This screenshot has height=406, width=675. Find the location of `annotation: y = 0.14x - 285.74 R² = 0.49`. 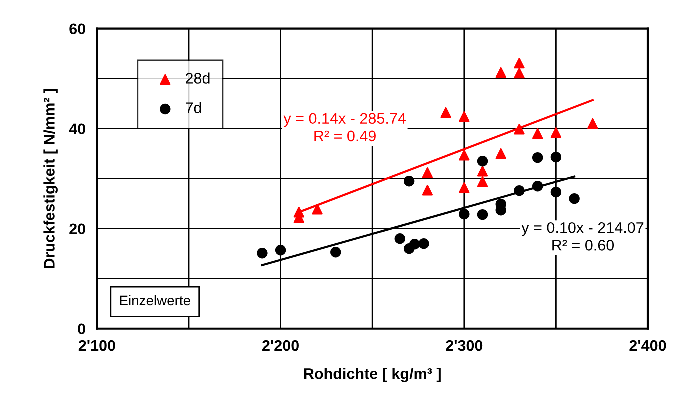

annotation: y = 0.14x - 285.74 R² = 0.49 is located at coordinates (345, 127).